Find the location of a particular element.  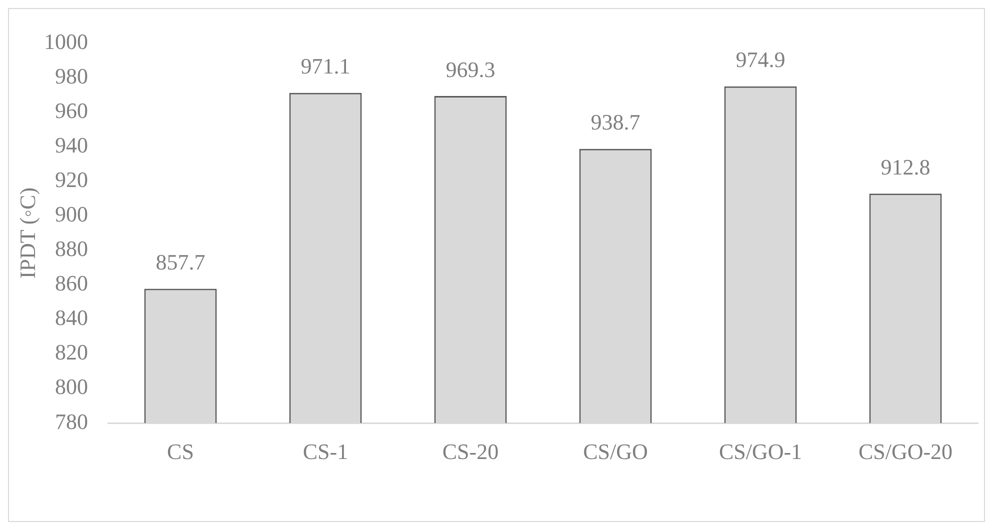

y-tick-label: 860 is located at coordinates (71, 283).